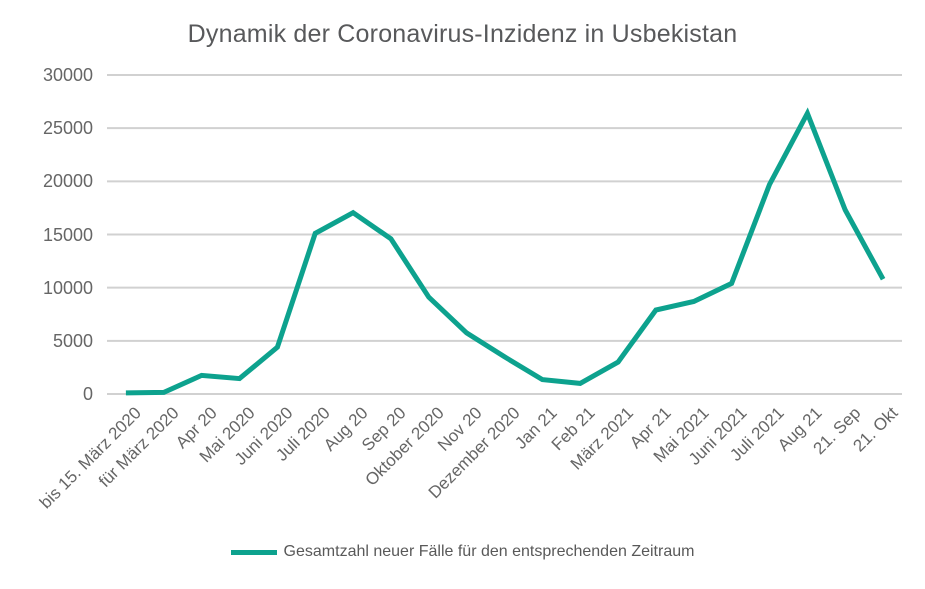 This screenshot has height=589, width=925. I want to click on legend-line-swatch, so click(253, 552).